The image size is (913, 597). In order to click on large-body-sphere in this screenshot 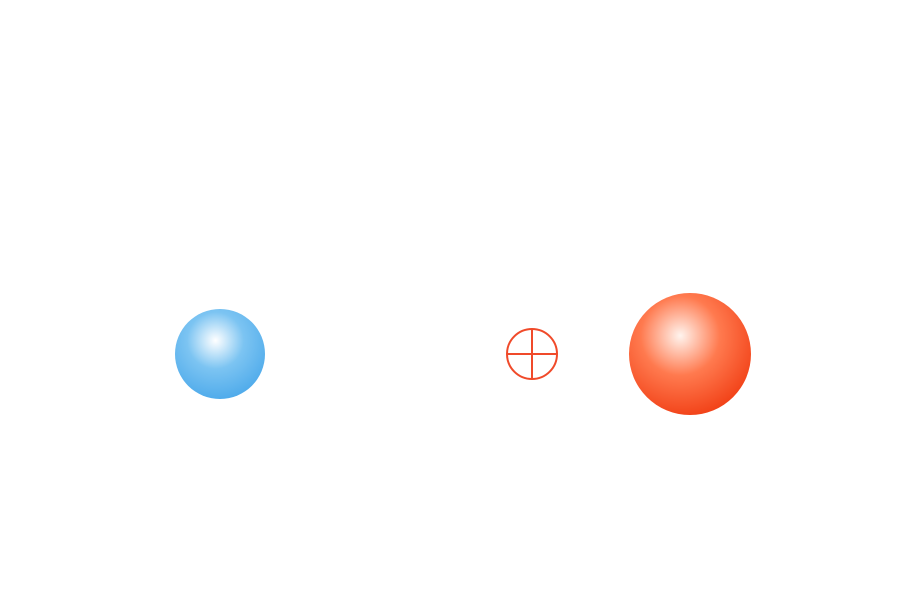, I will do `click(690, 354)`.